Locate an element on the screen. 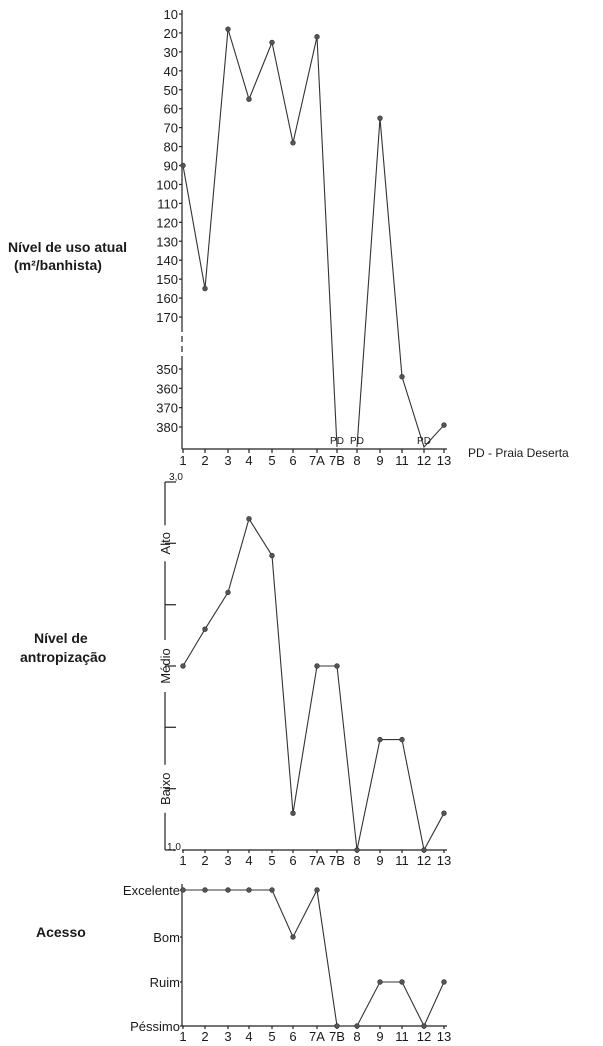 The image size is (603, 1046). chart1-y-tick-label: 150 is located at coordinates (167, 279).